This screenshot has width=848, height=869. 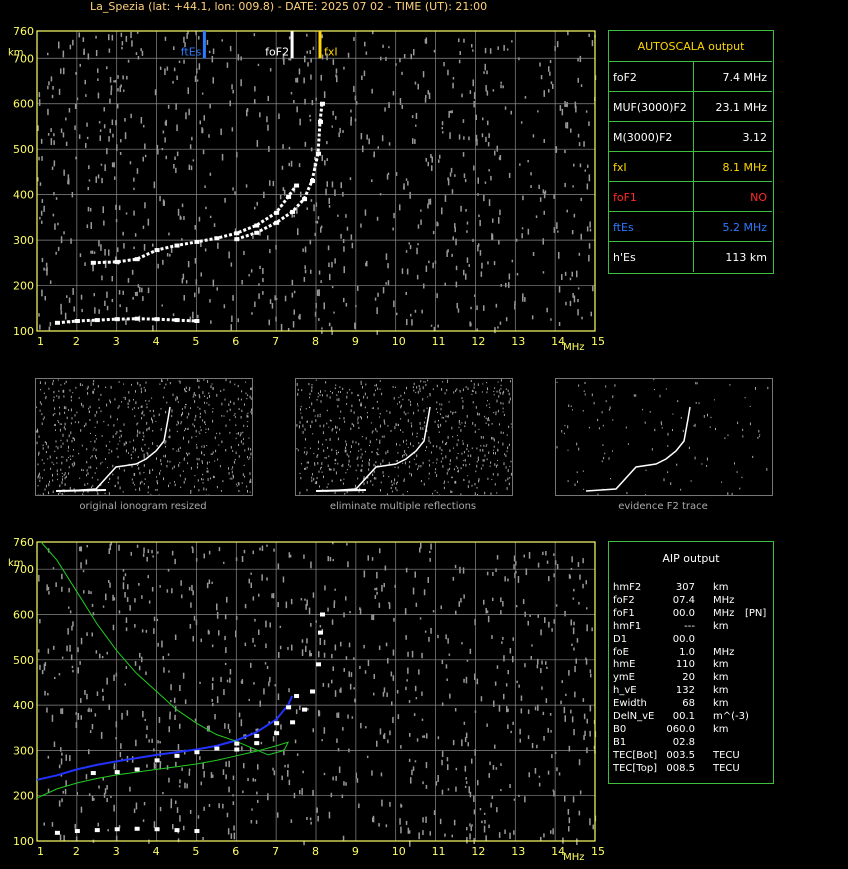 I want to click on aip-cell: 00.0, so click(x=683, y=639).